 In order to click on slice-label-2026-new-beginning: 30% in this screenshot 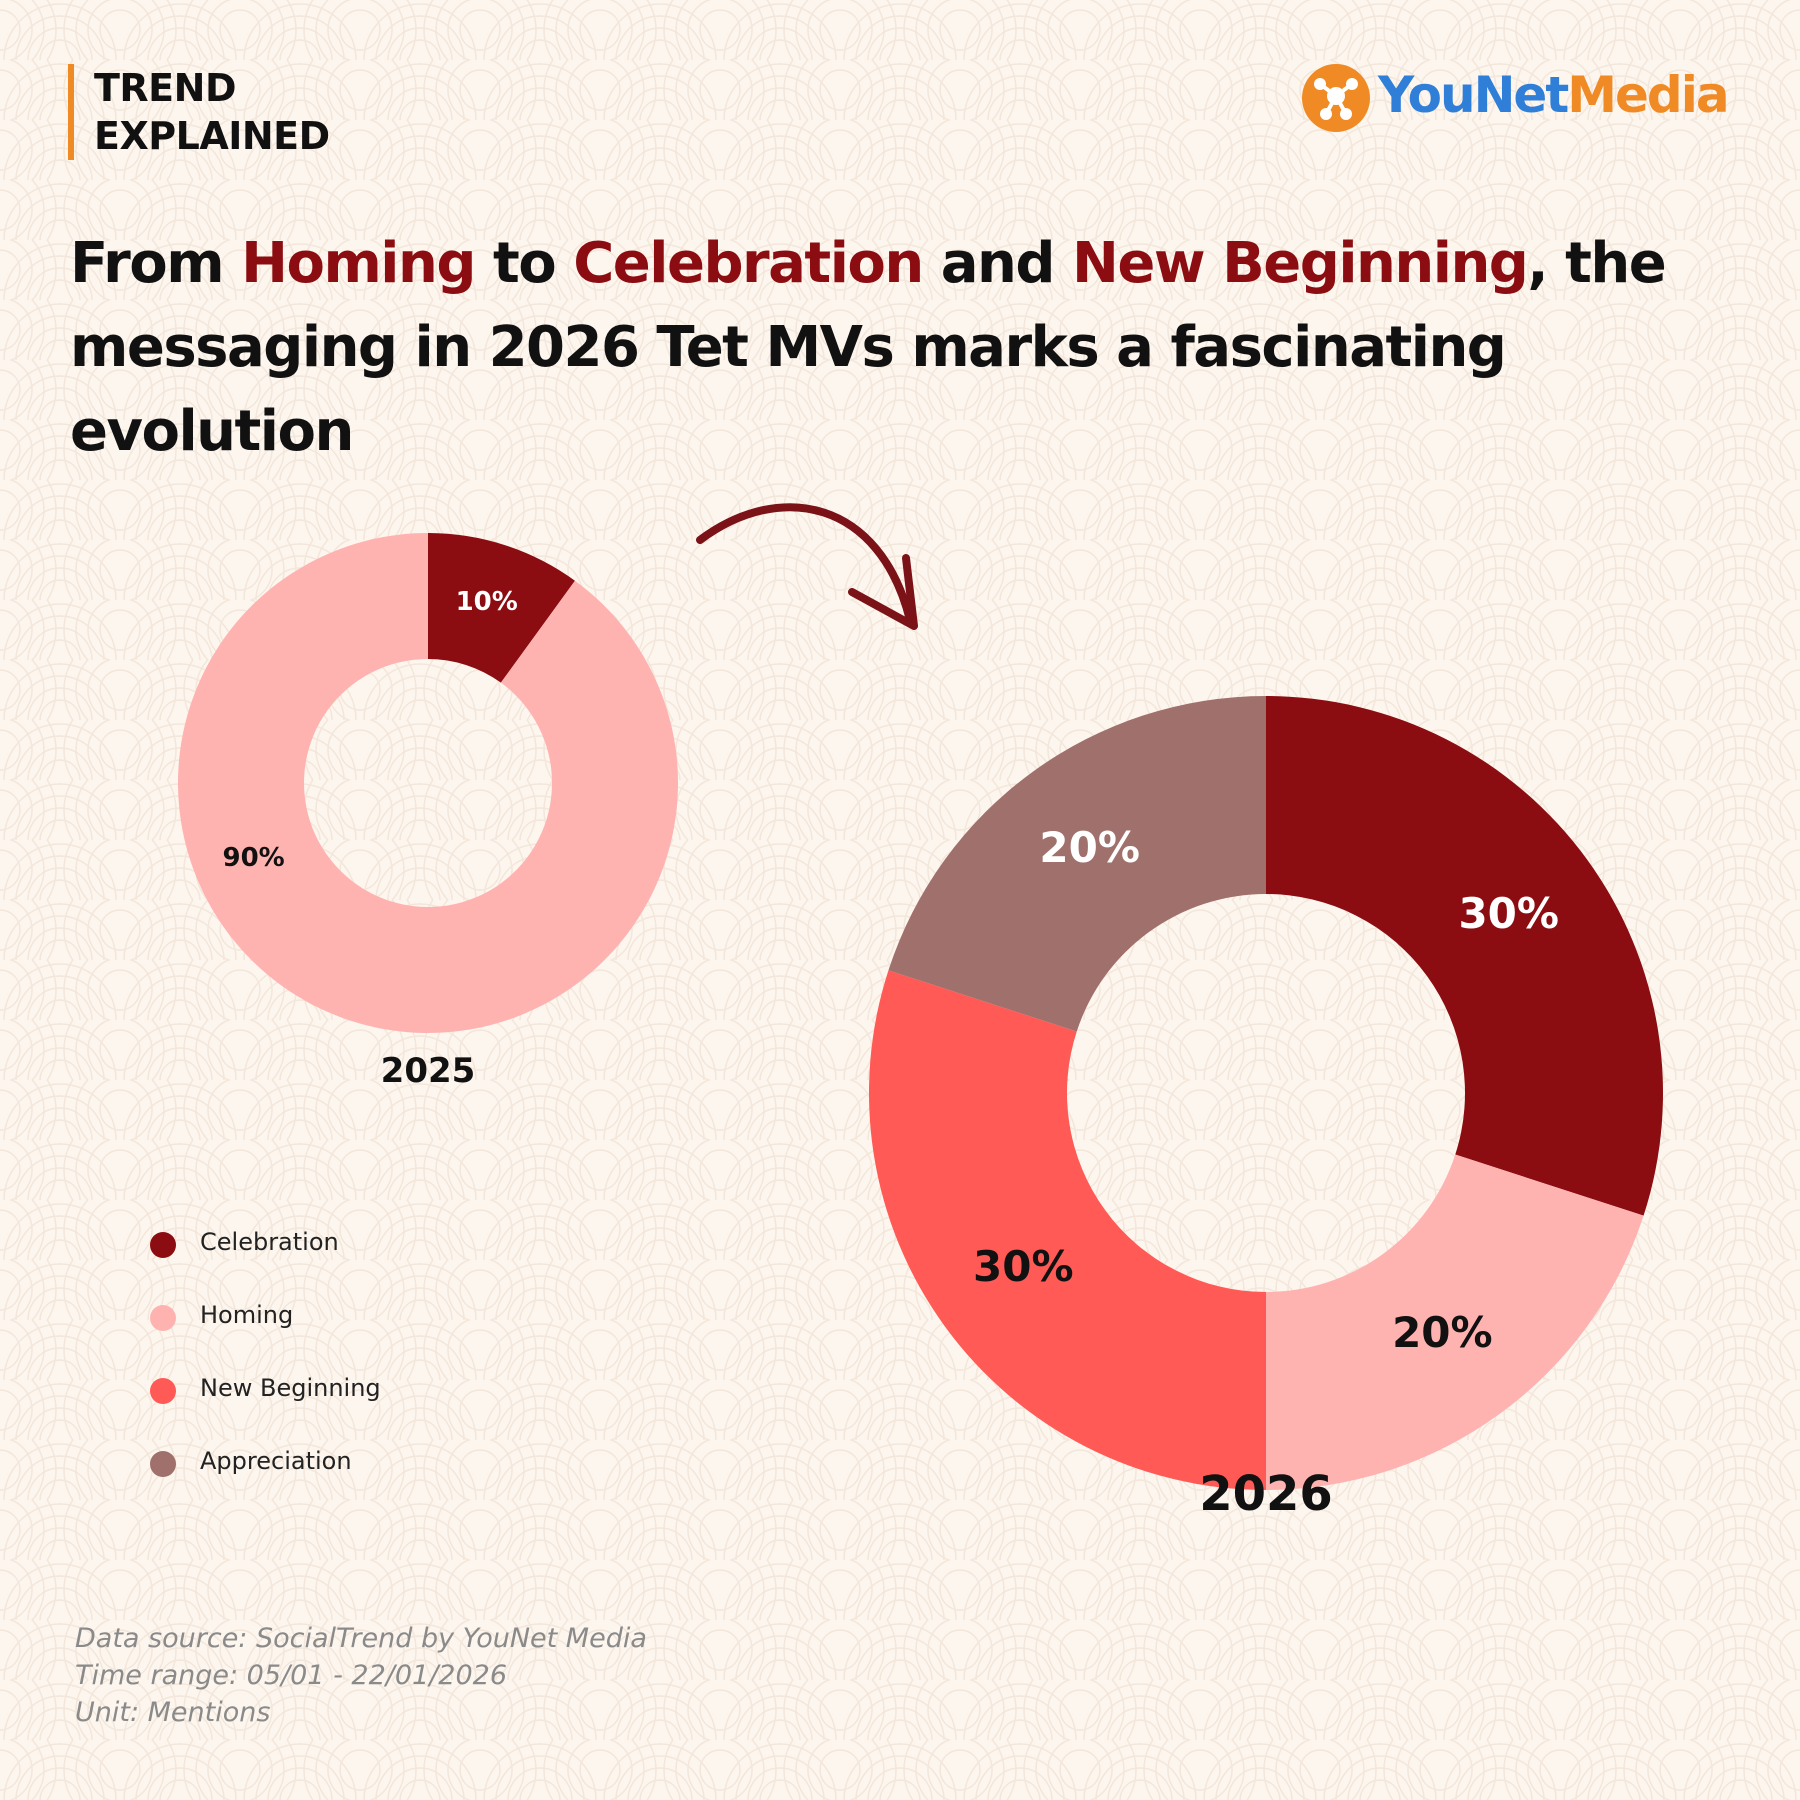, I will do `click(1023, 1266)`.